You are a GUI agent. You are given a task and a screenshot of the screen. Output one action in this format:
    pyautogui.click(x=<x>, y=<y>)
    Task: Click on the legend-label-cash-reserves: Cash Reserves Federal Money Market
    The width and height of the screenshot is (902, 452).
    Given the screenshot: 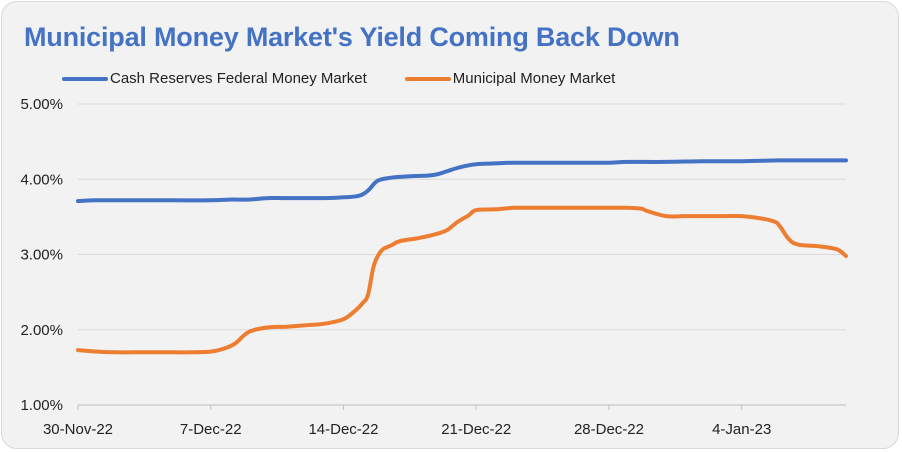 What is the action you would take?
    pyautogui.click(x=238, y=78)
    